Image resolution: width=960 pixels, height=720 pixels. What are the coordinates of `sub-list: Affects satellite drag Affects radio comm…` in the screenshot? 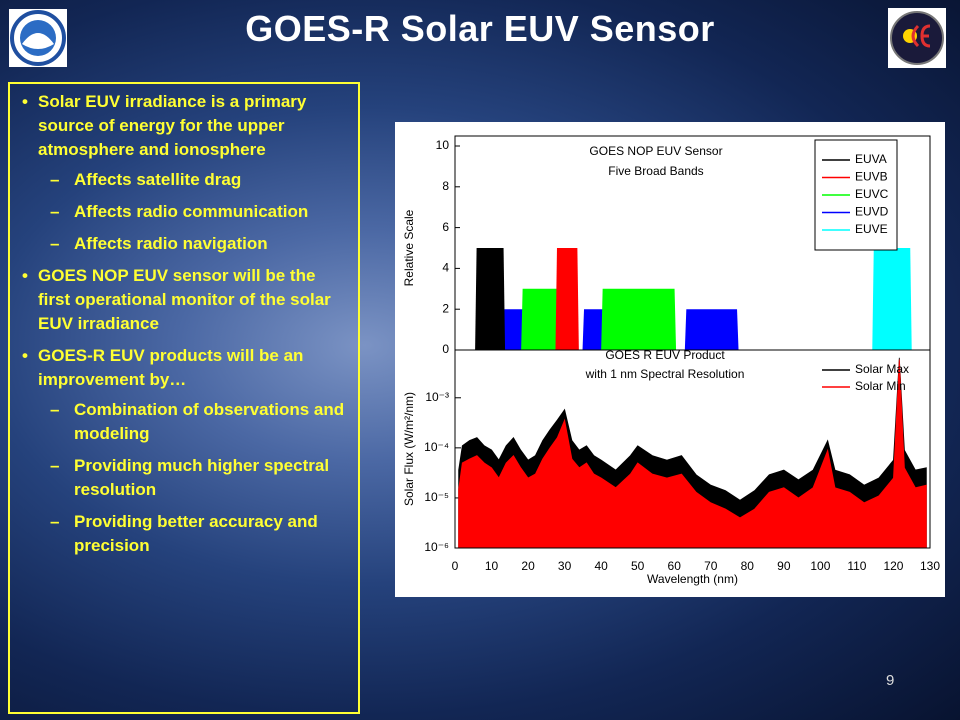 It's located at (194, 212).